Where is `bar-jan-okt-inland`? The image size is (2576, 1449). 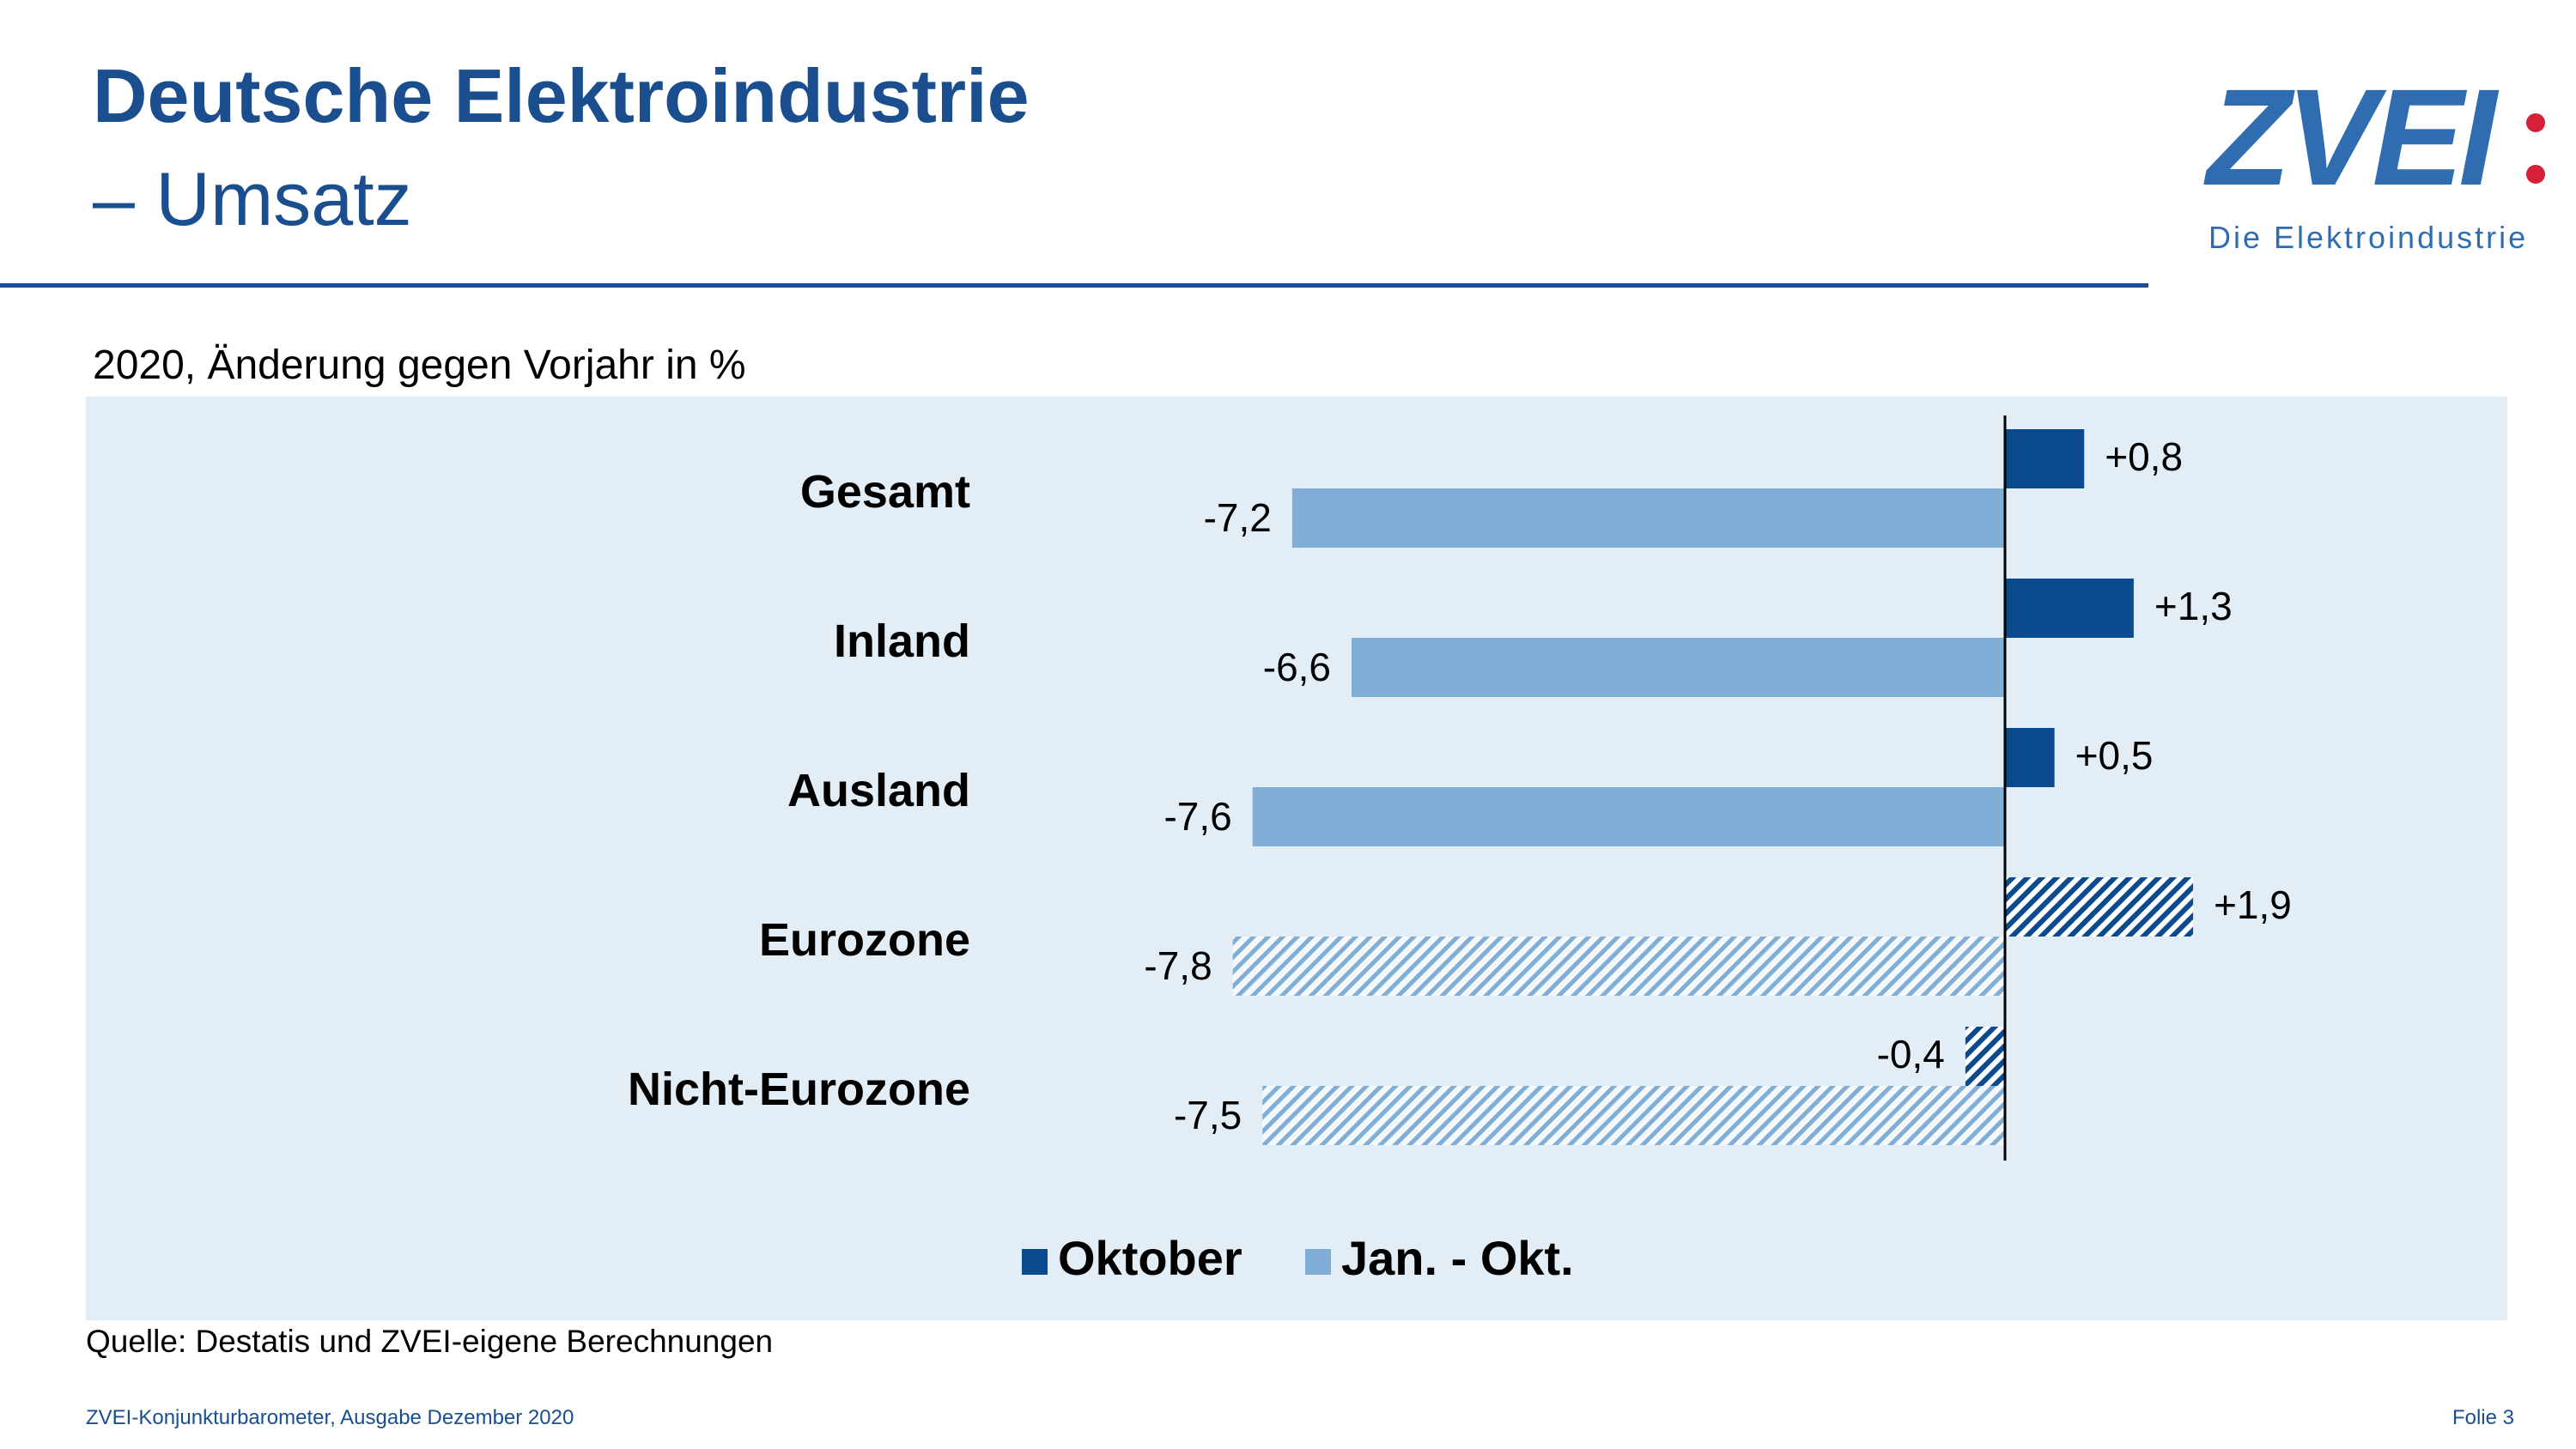
bar-jan-okt-inland is located at coordinates (1678, 667).